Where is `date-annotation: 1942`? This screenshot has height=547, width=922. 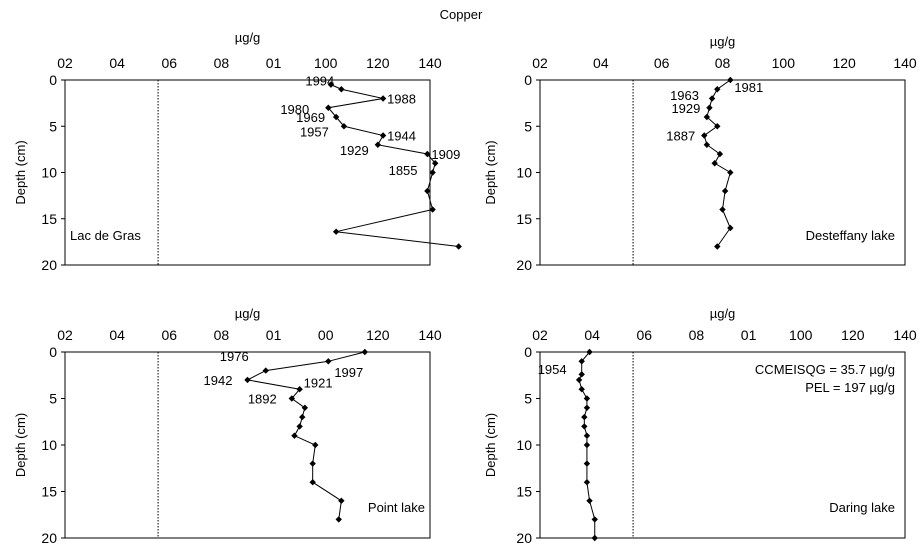 date-annotation: 1942 is located at coordinates (218, 380).